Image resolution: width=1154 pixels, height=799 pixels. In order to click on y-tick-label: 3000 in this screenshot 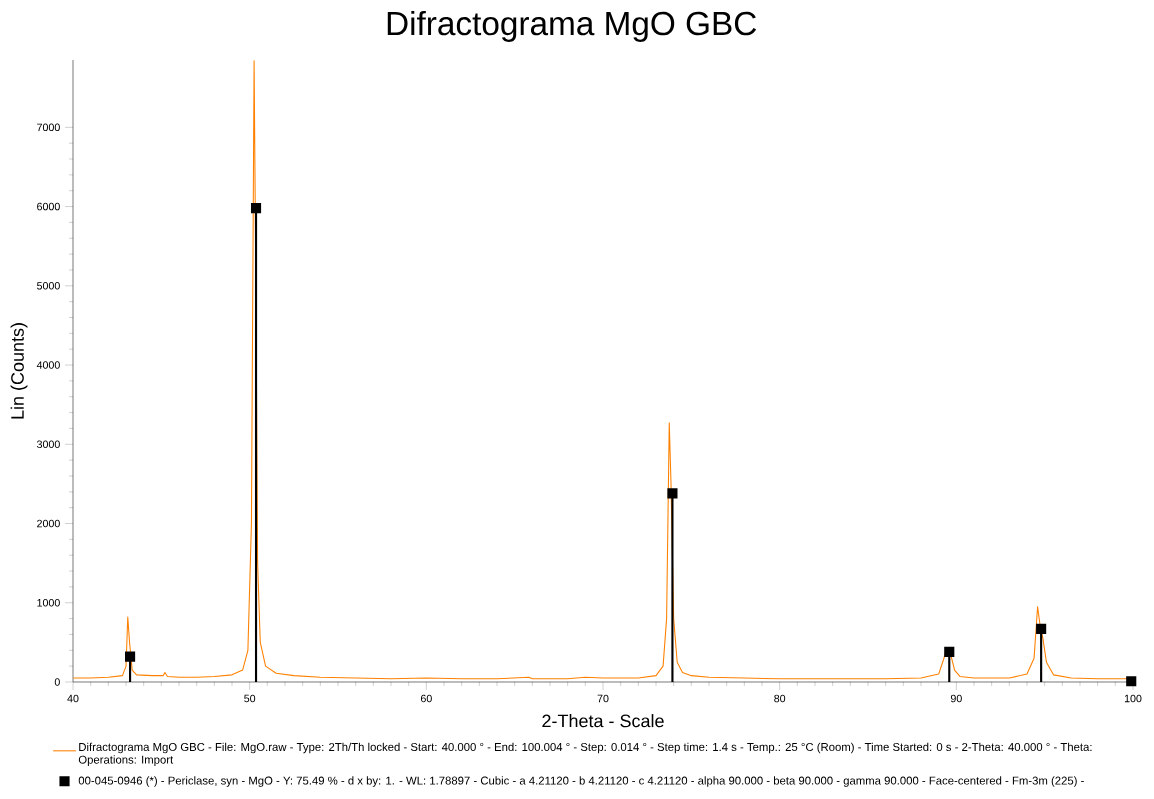, I will do `click(48, 444)`.